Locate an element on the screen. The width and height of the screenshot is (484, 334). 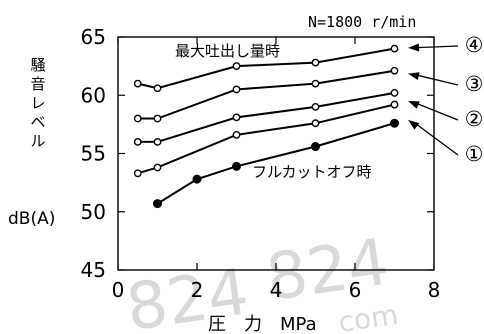
condition-note: N=1800 r/min is located at coordinates (362, 22).